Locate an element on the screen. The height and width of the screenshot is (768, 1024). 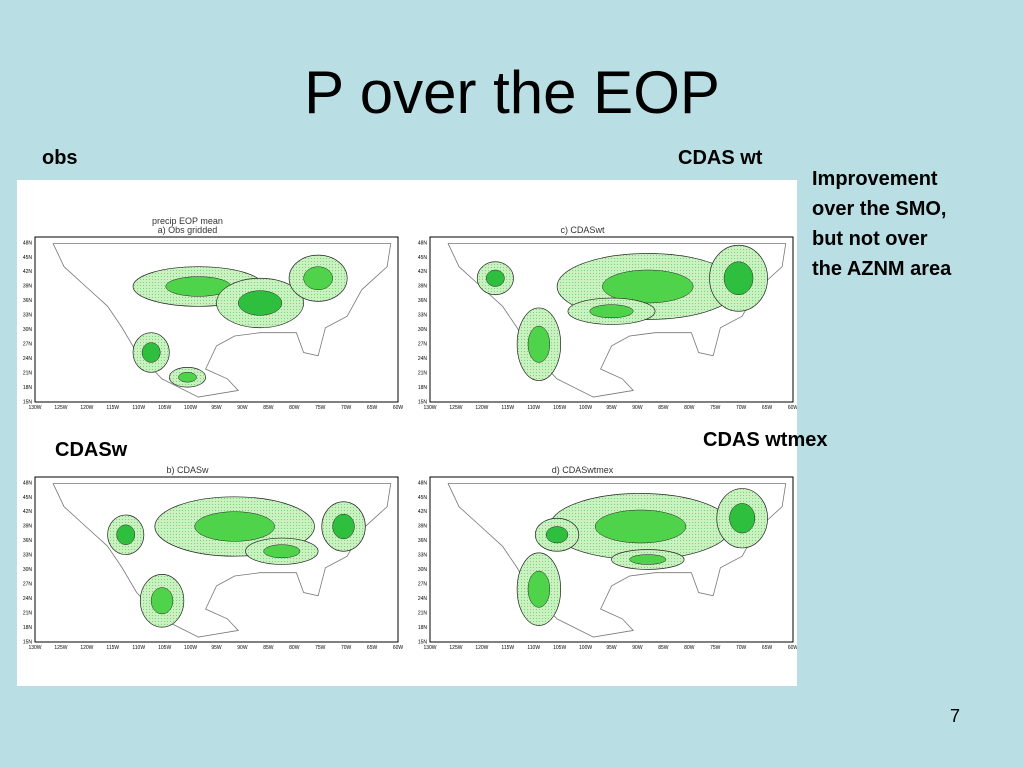
slide-title: P over the EOP is located at coordinates (512, 92).